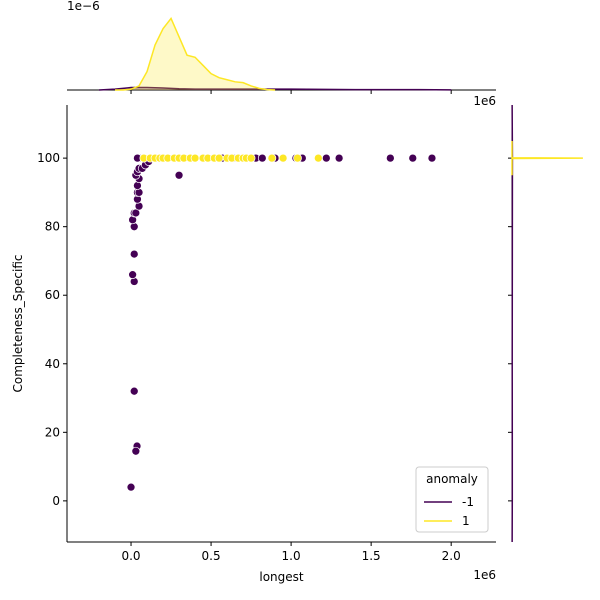 Image resolution: width=600 pixels, height=600 pixels. I want to click on legend-box, so click(452, 499).